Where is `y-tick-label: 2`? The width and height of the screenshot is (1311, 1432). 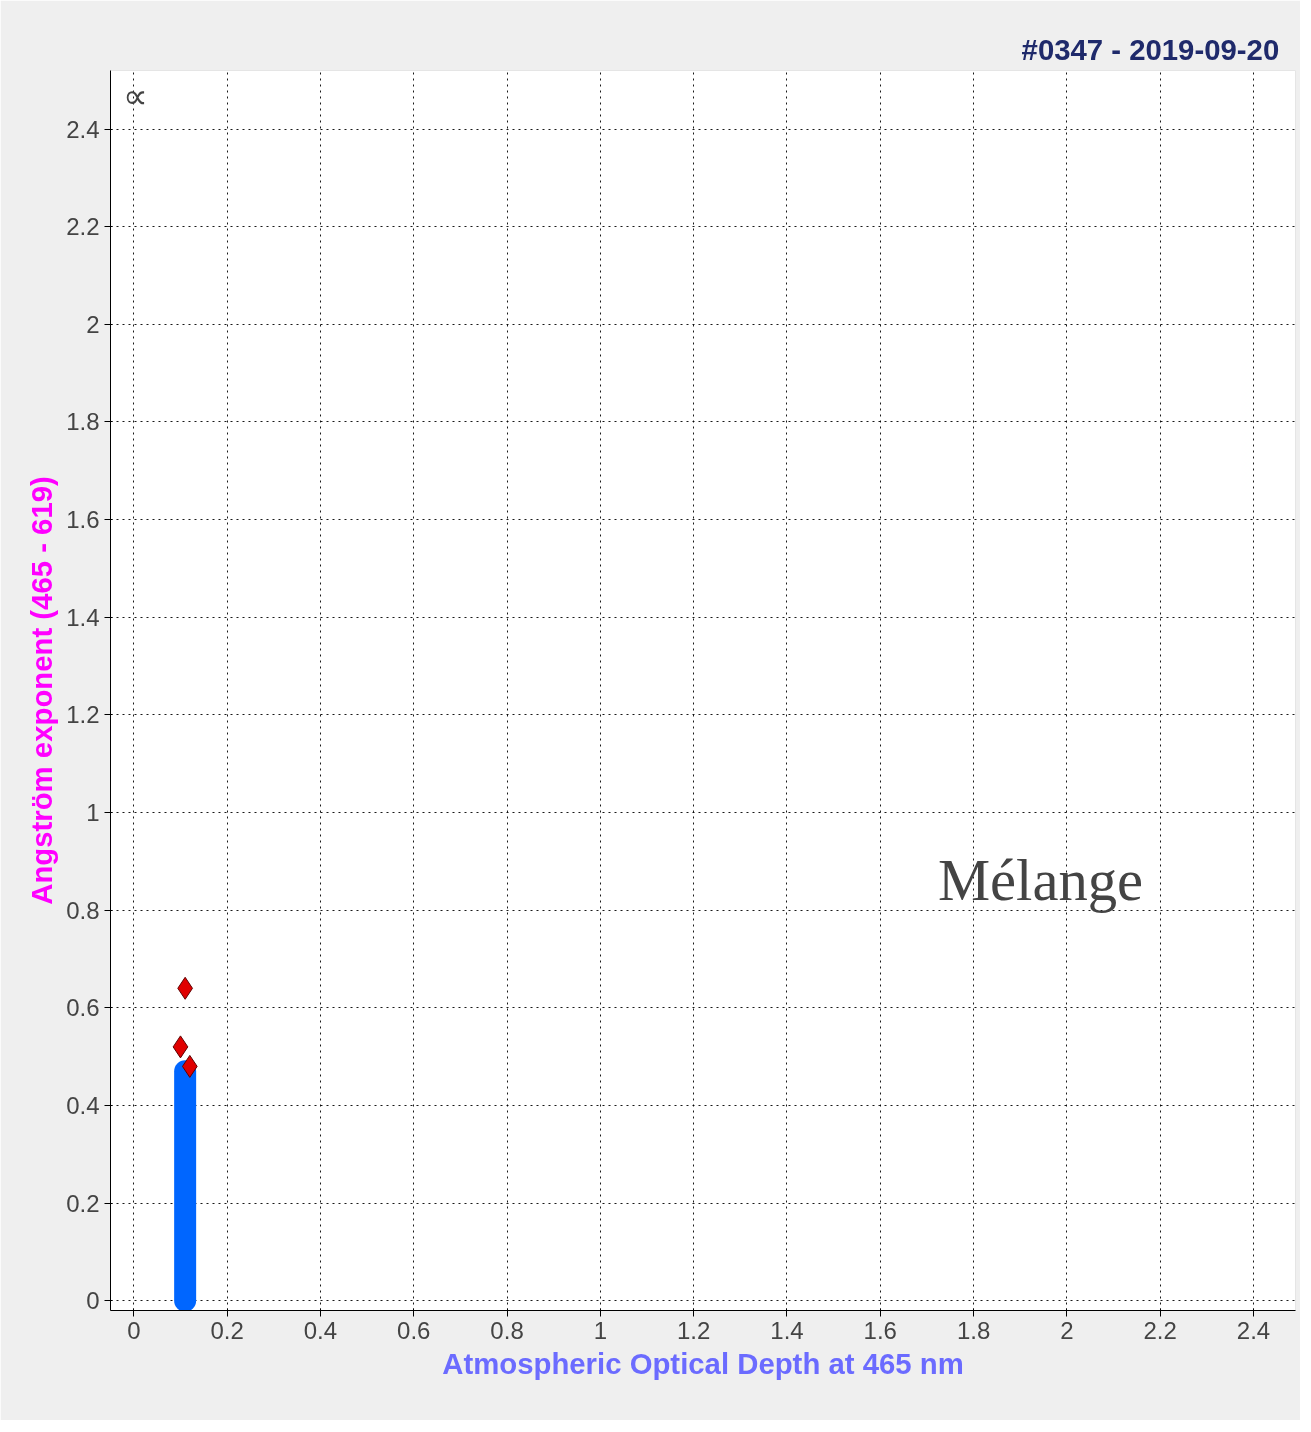
y-tick-label: 2 is located at coordinates (93, 324).